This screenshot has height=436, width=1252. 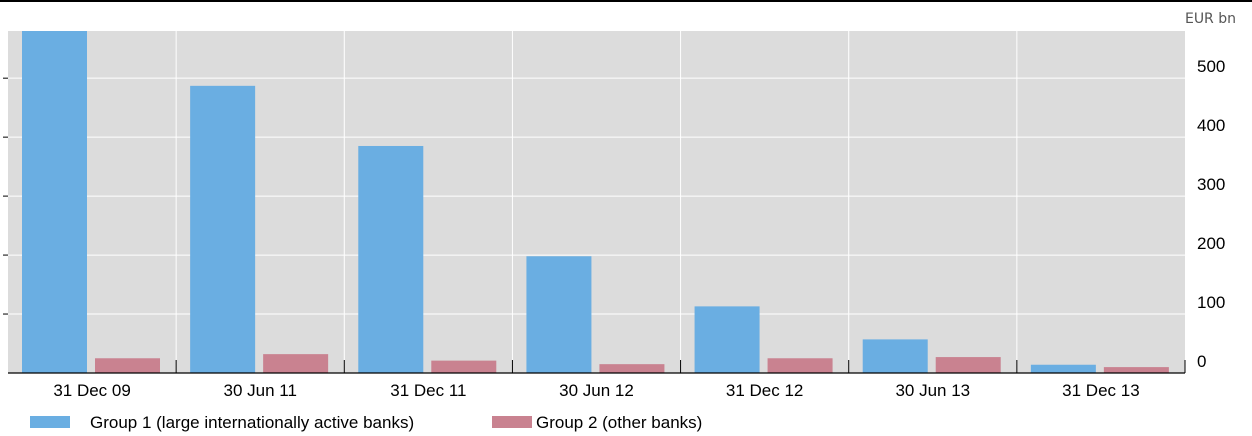 I want to click on y-tick-label: 100, so click(x=1211, y=302).